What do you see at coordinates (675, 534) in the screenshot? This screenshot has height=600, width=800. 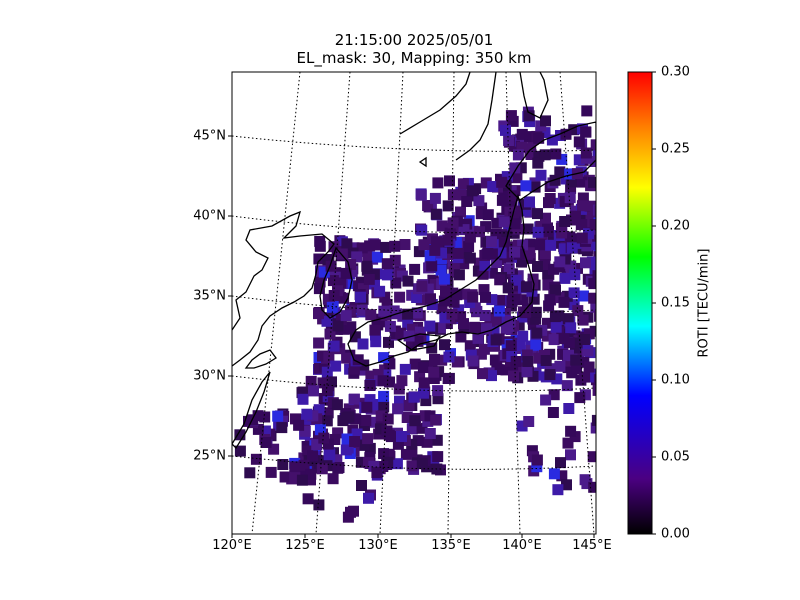 I see `colorbar-tick-0-00: 0.00` at bounding box center [675, 534].